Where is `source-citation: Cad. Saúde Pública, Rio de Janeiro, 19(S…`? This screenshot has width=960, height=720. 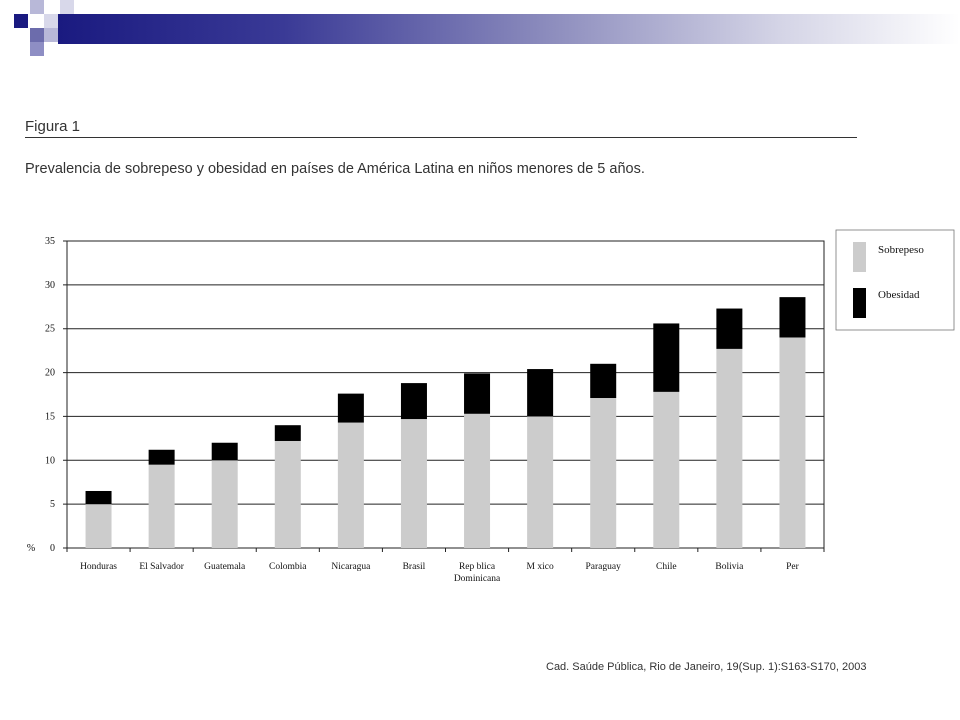
source-citation: Cad. Saúde Pública, Rio de Janeiro, 19(S… is located at coordinates (706, 667).